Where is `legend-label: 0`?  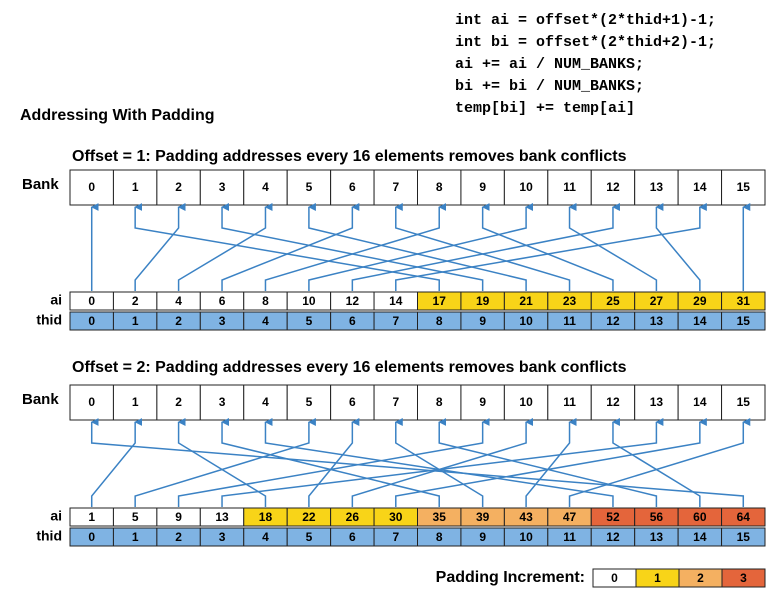
legend-label: 0 is located at coordinates (614, 578).